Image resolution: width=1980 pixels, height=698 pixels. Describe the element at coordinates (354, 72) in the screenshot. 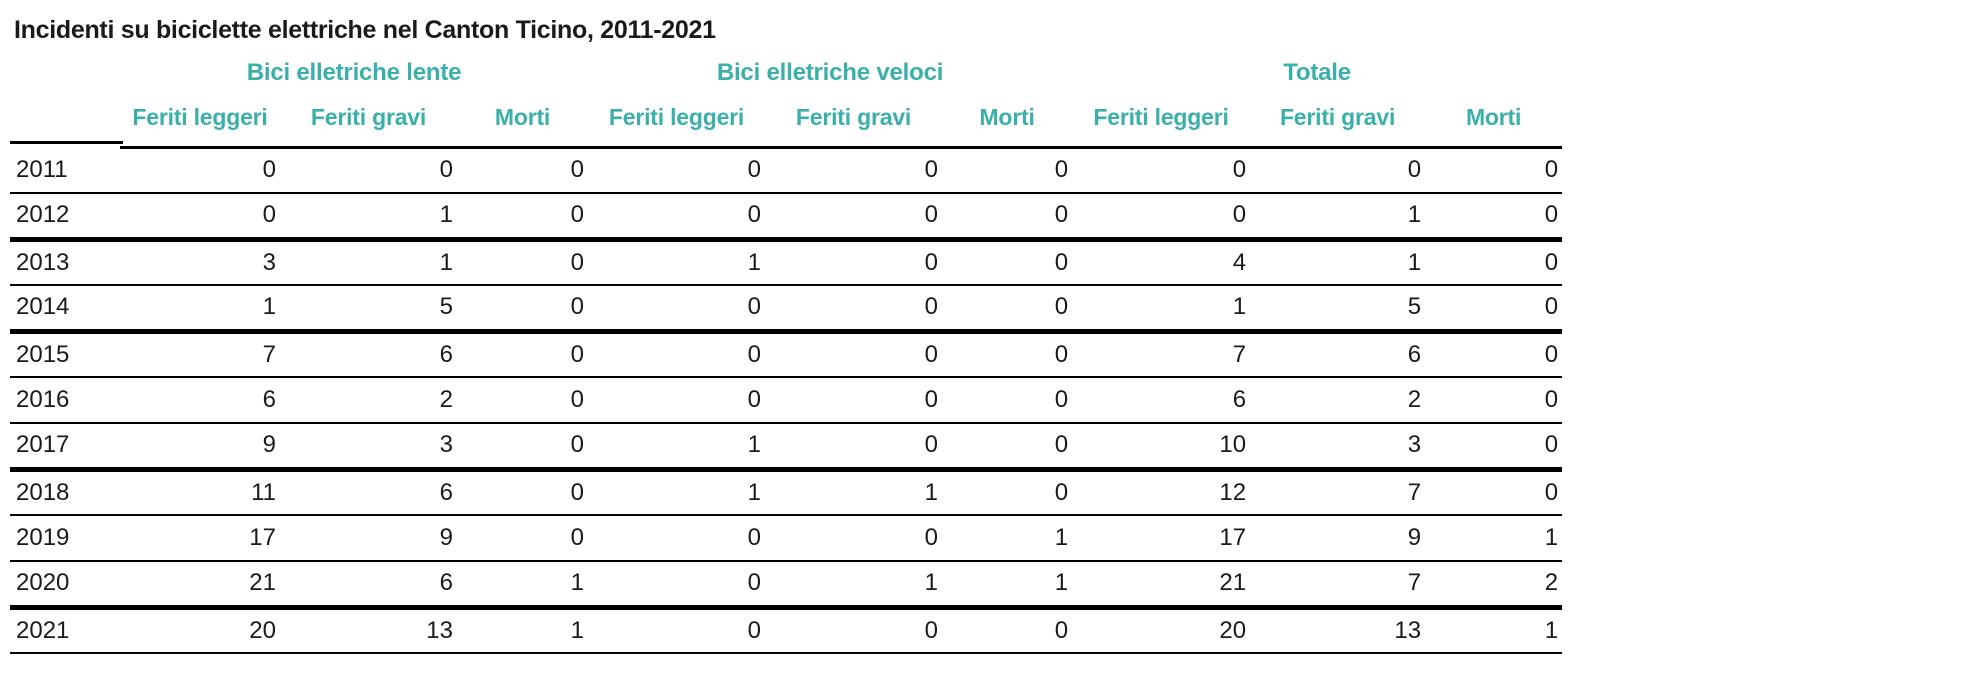

I see `group-header-bici-lente: Bici elletriche lente` at that location.